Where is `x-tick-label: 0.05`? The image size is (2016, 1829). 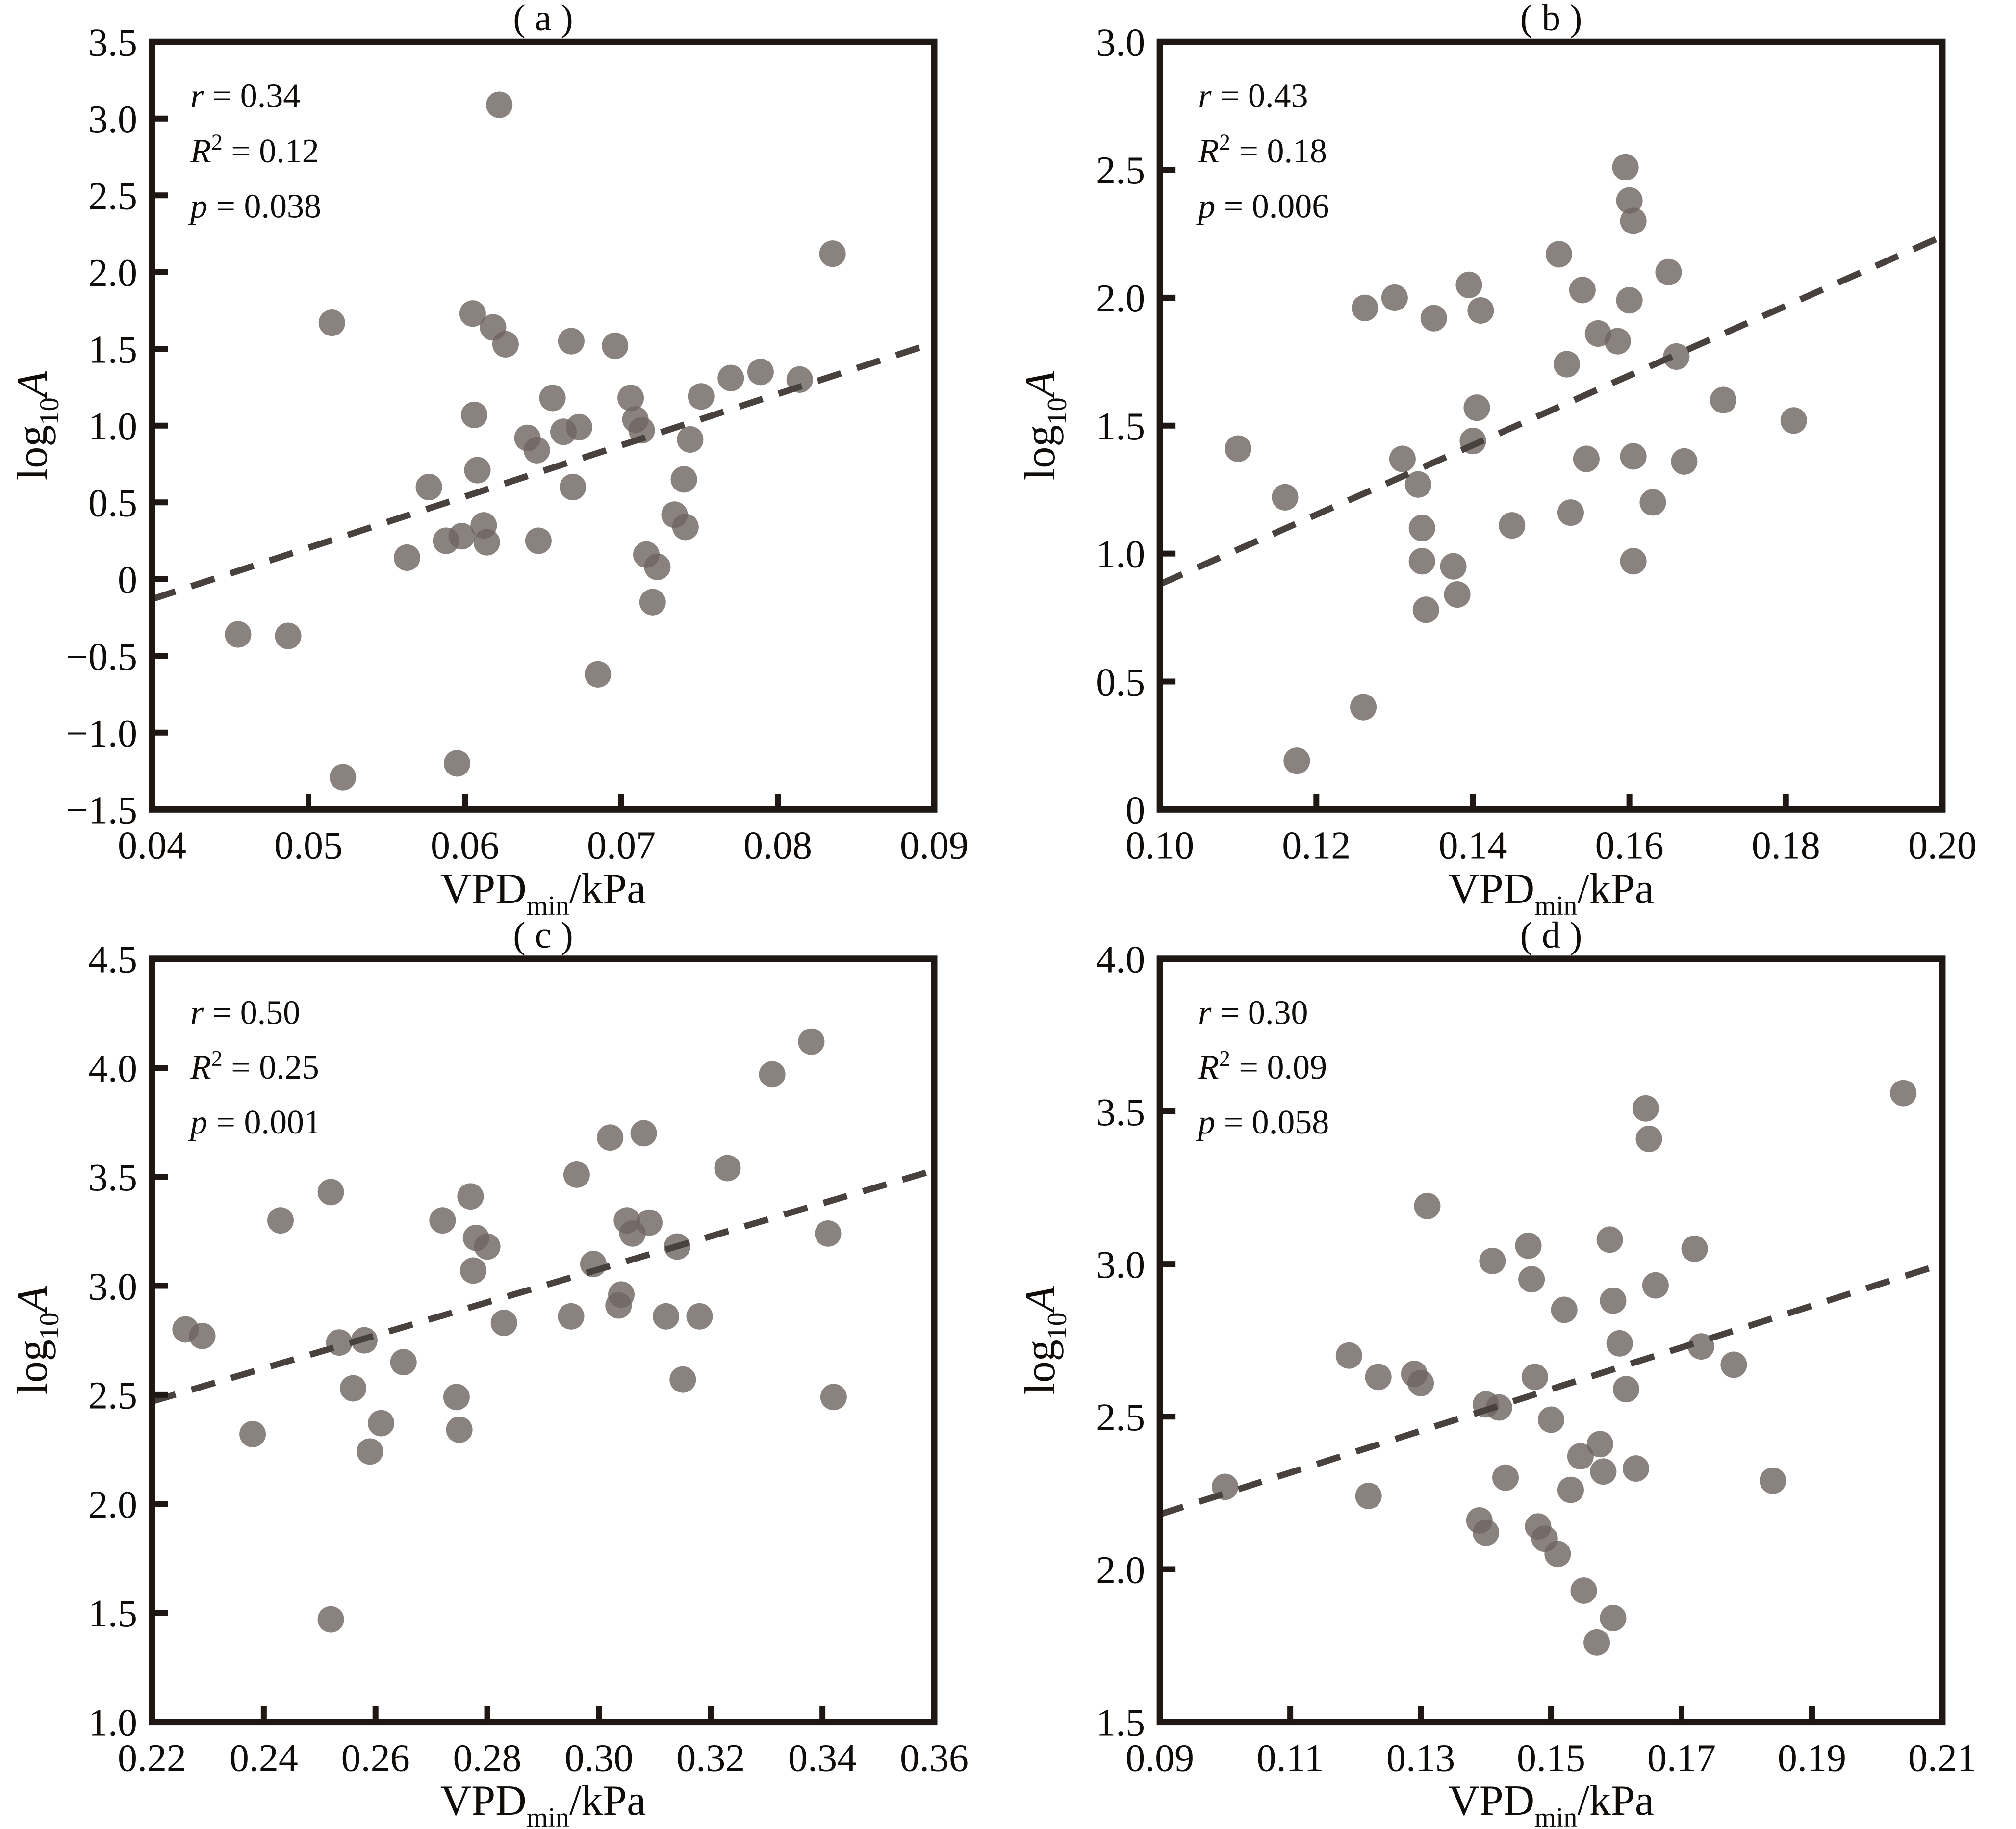 x-tick-label: 0.05 is located at coordinates (308, 846).